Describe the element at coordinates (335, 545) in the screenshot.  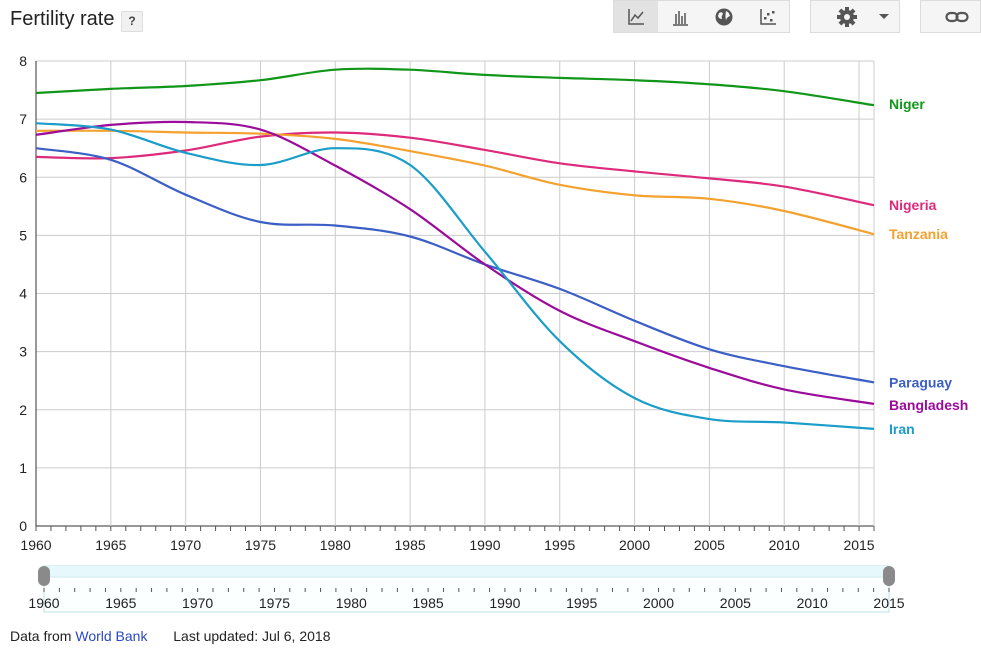
I see `x-tick-label: 1980` at that location.